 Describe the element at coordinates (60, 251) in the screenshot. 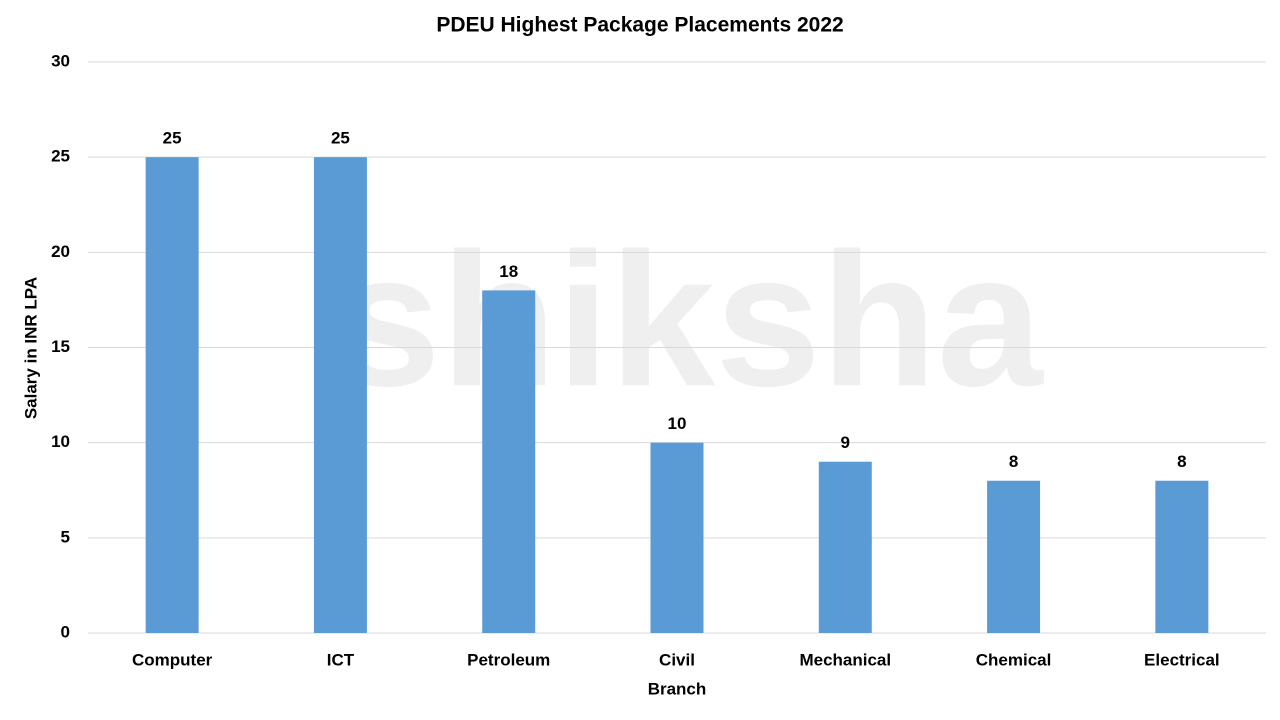

I see `y-tick-label: 20` at that location.